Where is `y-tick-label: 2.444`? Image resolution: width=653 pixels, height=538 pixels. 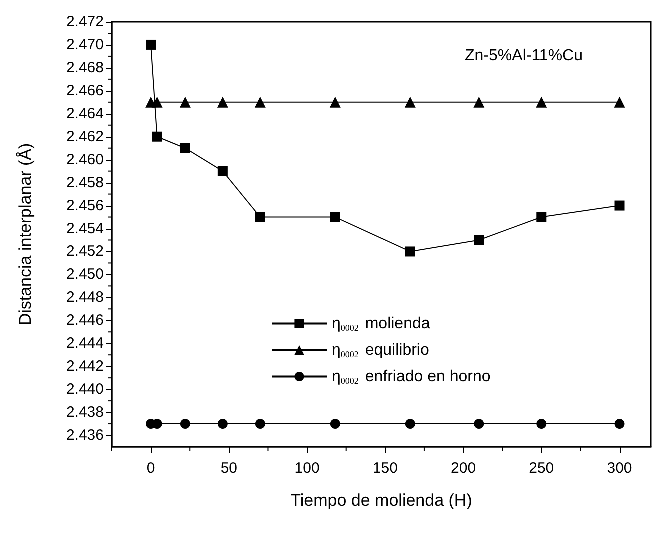 y-tick-label: 2.444 is located at coordinates (85, 343).